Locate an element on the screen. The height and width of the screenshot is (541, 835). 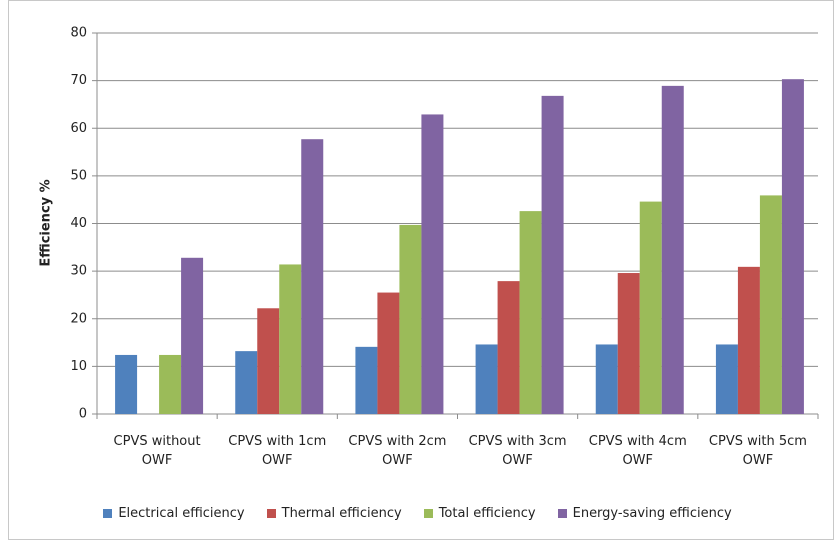
y-tick-label: 30 is located at coordinates (78, 271).